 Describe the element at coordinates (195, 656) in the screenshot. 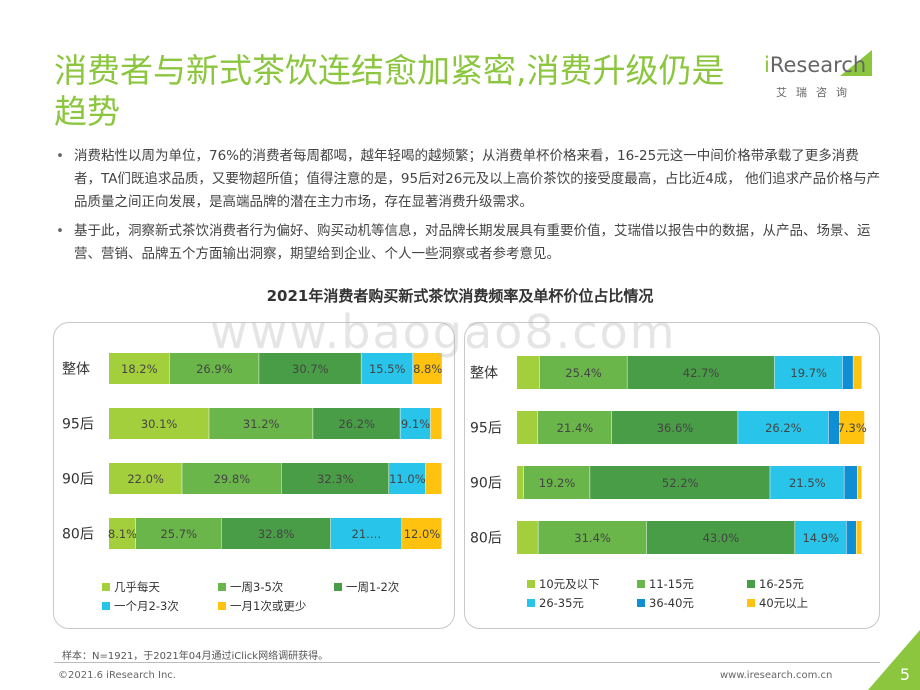

I see `footnote: 样本：N=1921，于2021年04月通过iClick网络调研获得。` at that location.